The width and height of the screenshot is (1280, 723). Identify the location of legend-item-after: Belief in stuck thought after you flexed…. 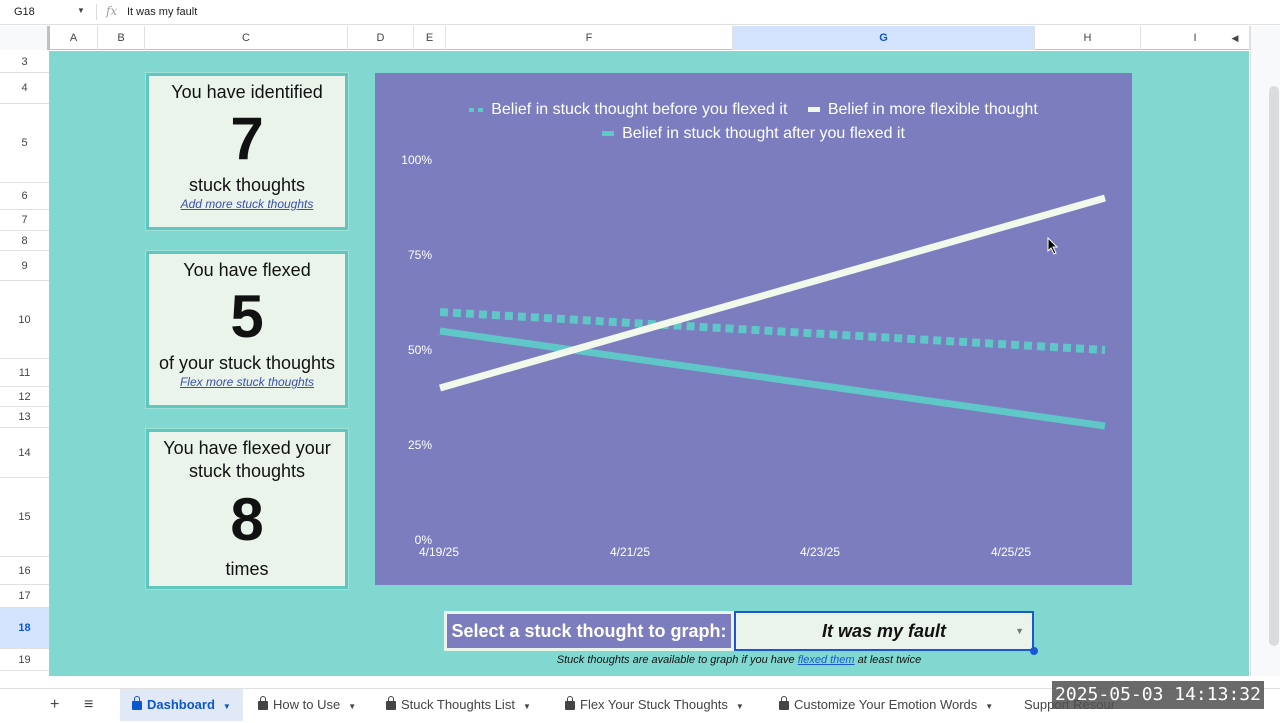
(753, 134).